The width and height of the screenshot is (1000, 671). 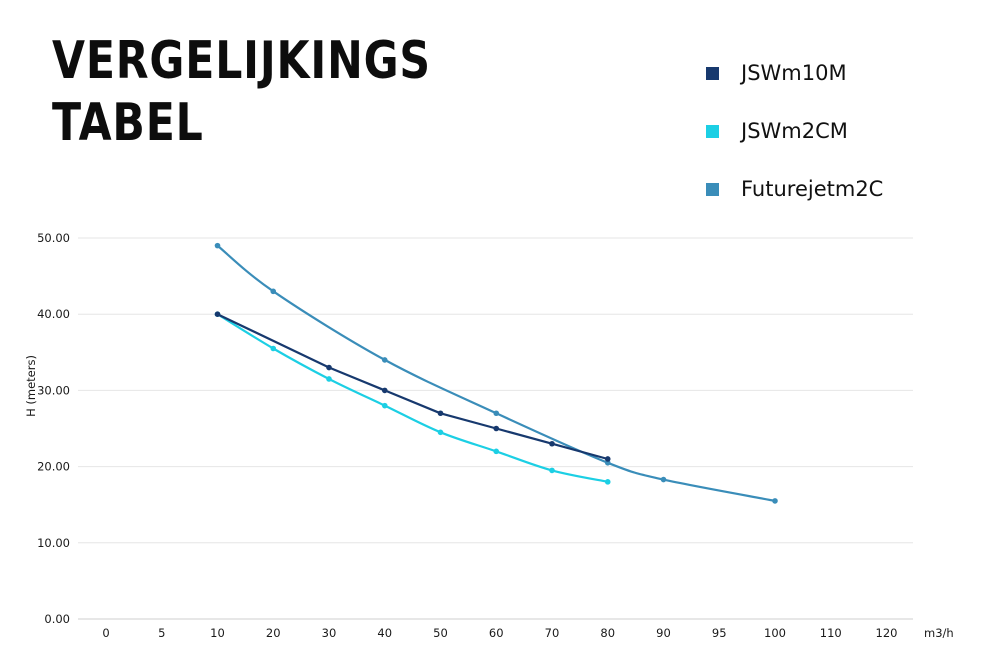 I want to click on y-tick-label-2: 20.00, so click(x=53, y=467).